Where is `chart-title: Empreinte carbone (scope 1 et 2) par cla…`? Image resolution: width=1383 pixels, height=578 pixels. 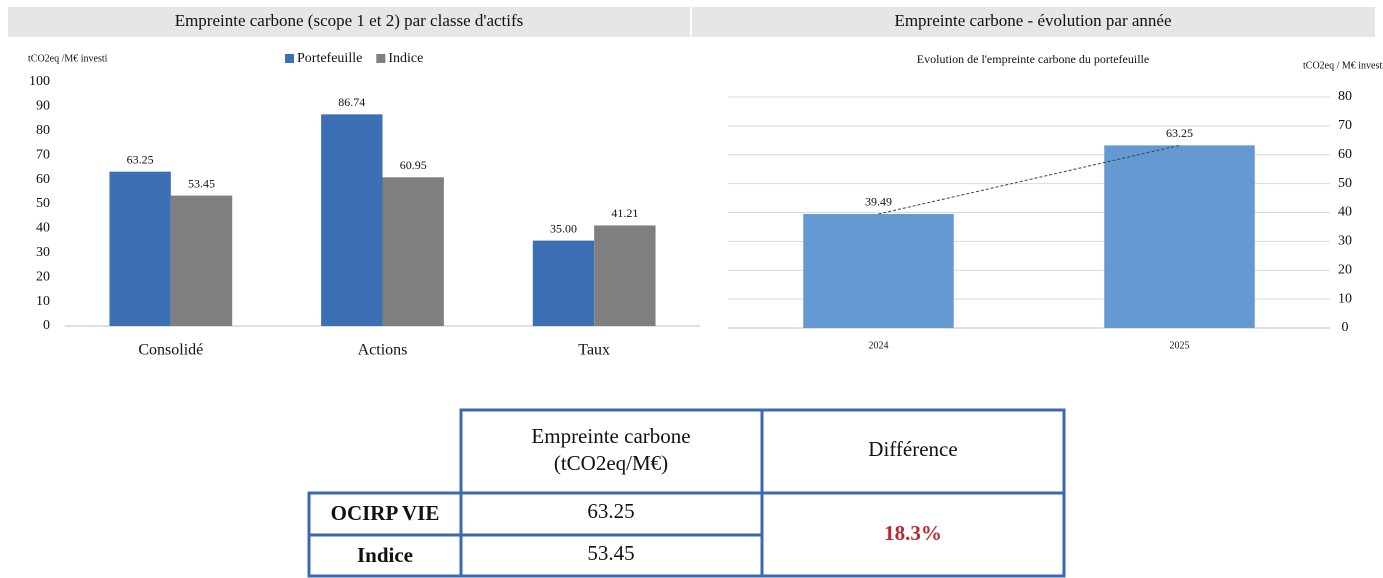 chart-title: Empreinte carbone (scope 1 et 2) par cla… is located at coordinates (349, 20).